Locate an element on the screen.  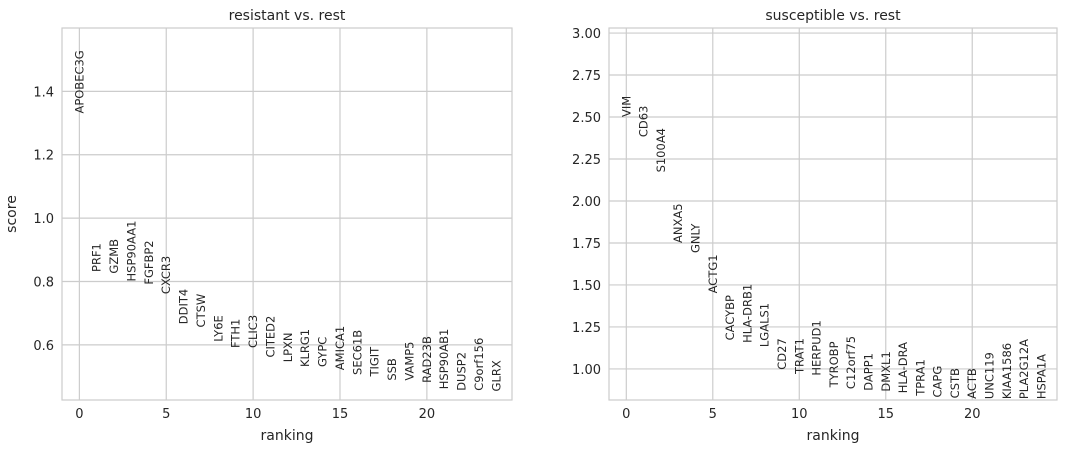
gene-label: ACTG1 is located at coordinates (713, 273).